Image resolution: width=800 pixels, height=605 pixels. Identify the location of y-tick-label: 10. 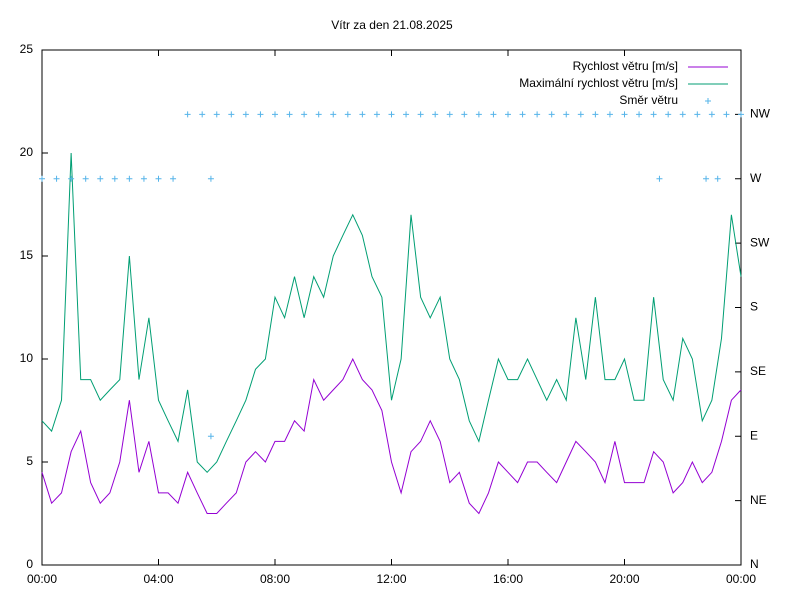
(27, 358).